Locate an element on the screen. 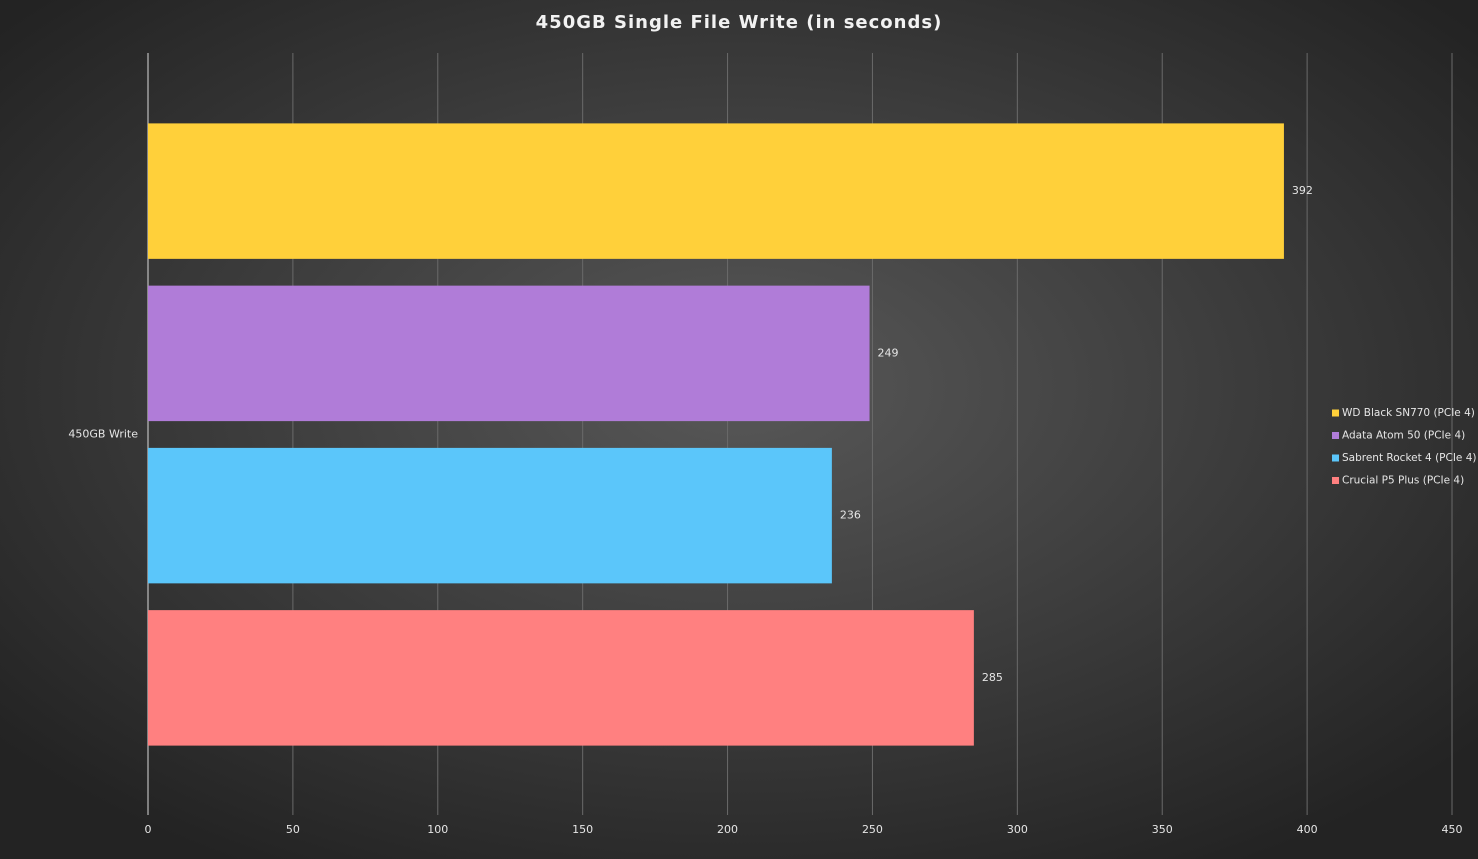 This screenshot has height=859, width=1478. x-tick-label: 150 is located at coordinates (582, 829).